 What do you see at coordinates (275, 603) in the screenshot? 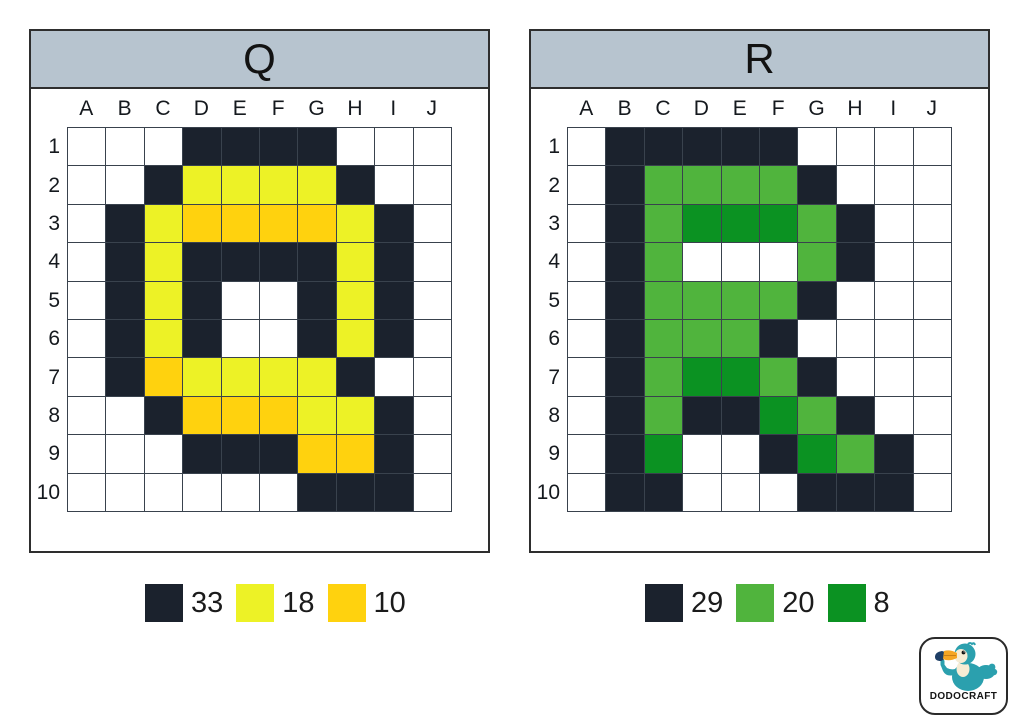
I see `legend-item: 18` at bounding box center [275, 603].